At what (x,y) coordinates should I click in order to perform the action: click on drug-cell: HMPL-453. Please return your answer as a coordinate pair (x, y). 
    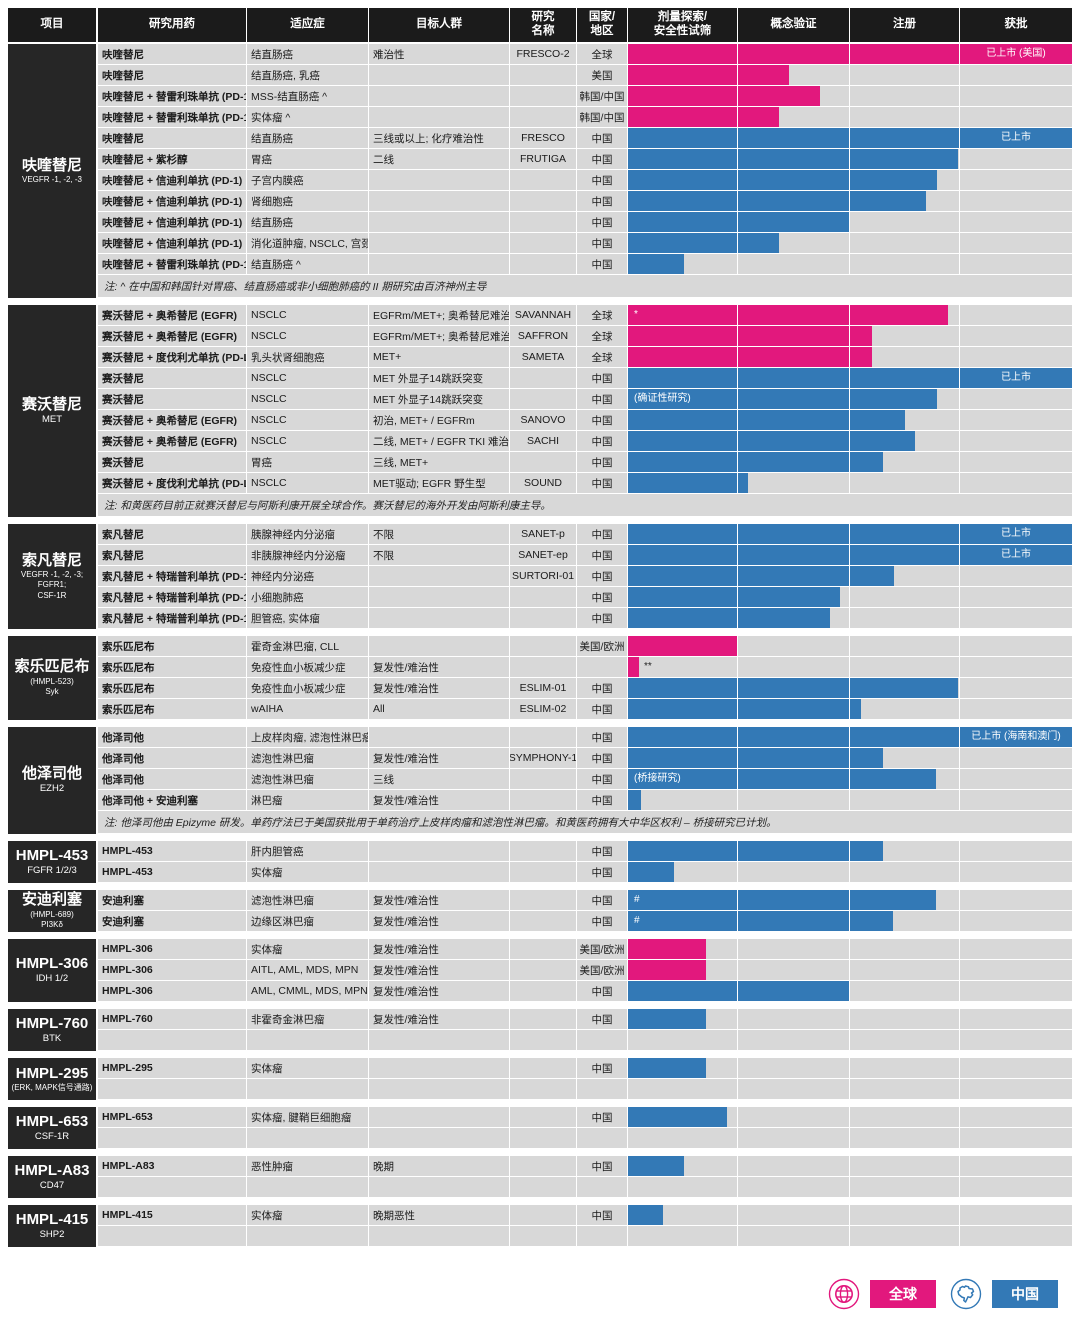
    Looking at the image, I should click on (172, 851).